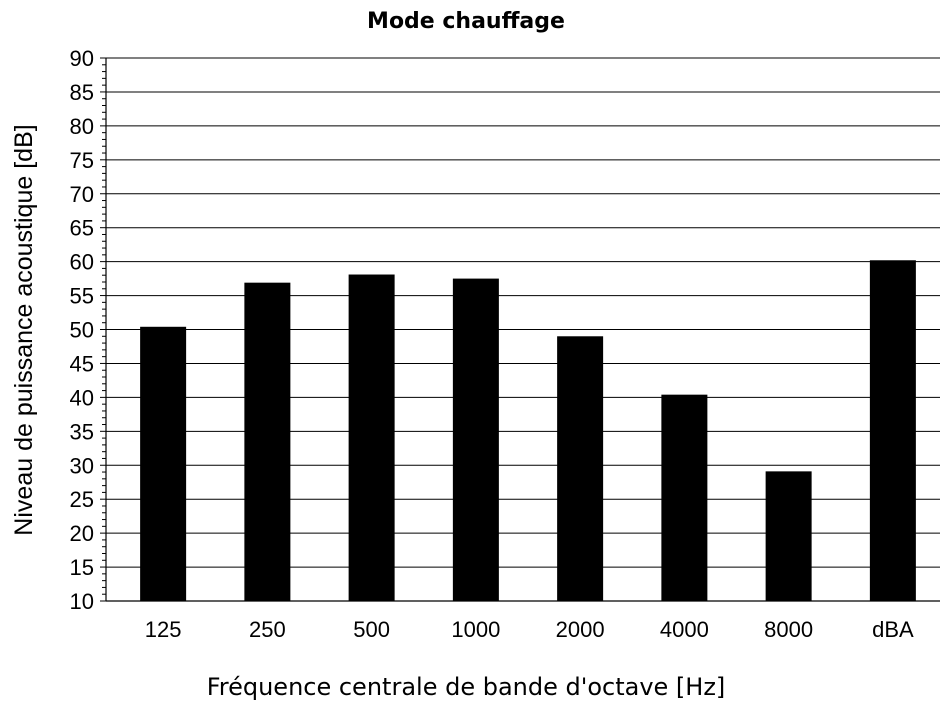 This screenshot has height=703, width=942. Describe the element at coordinates (82, 160) in the screenshot. I see `y-tick-label: 75` at that location.